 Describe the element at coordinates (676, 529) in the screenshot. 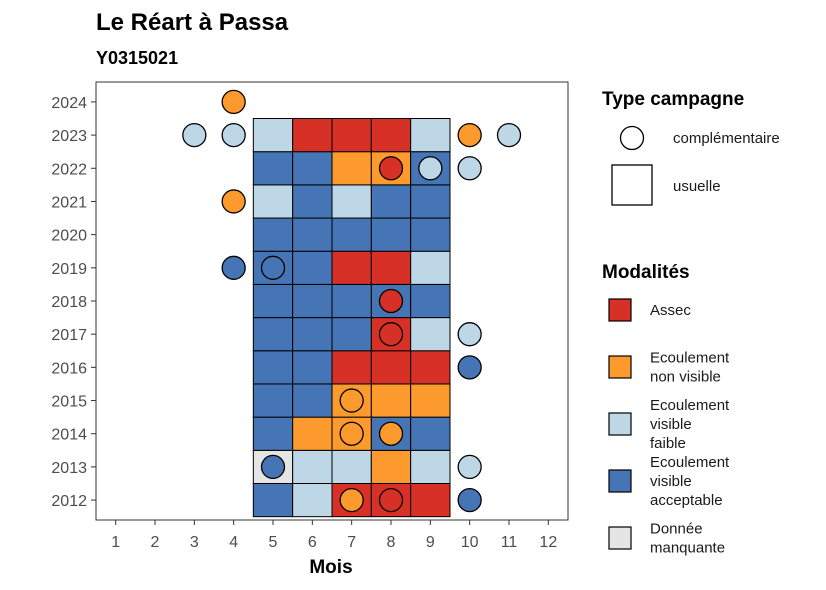

I see `legend-label-donnee_manquante: Donnée` at that location.